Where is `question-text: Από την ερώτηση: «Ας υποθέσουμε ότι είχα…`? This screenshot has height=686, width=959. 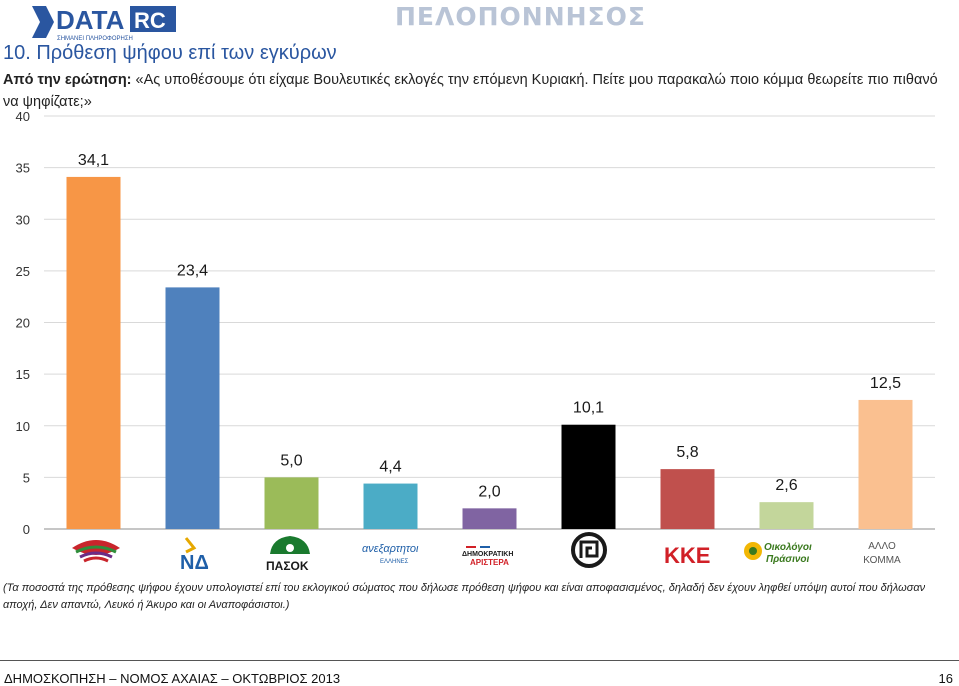
question-text: Από την ερώτηση: «Ας υποθέσουμε ότι είχα… is located at coordinates (478, 91).